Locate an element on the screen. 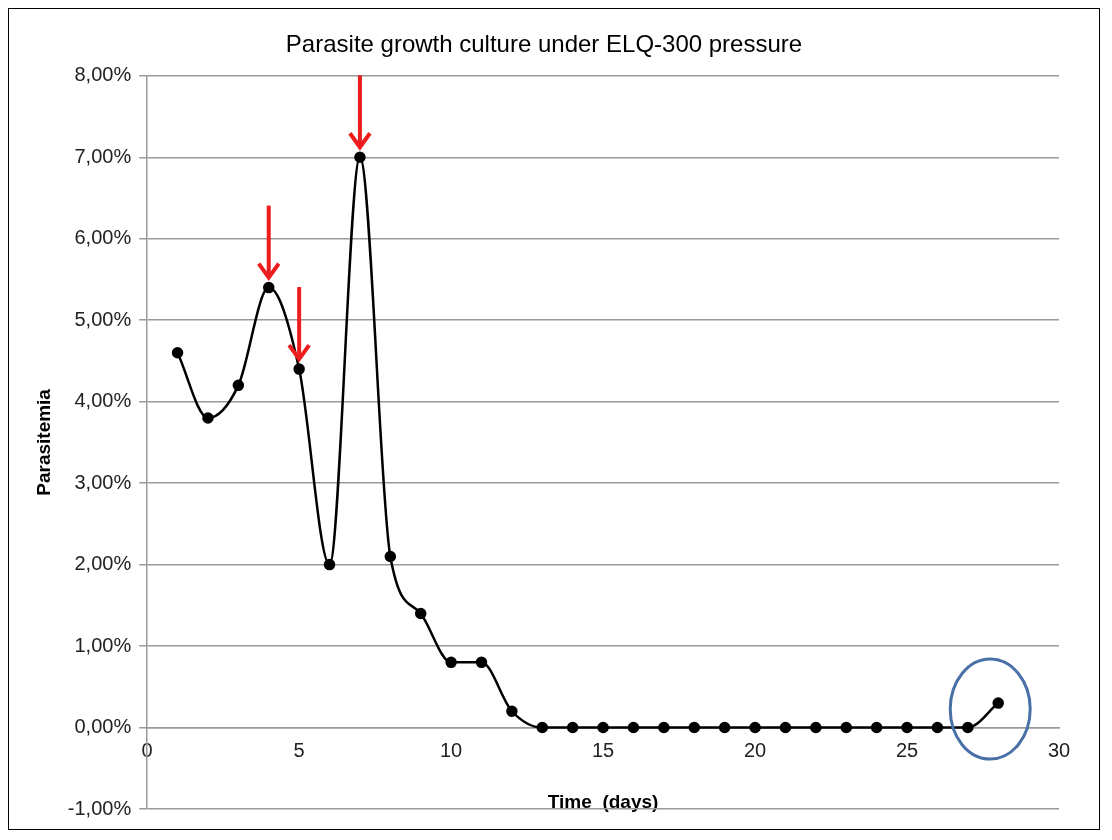 The height and width of the screenshot is (840, 1112). y-tick-label: 1,00% is located at coordinates (103, 644).